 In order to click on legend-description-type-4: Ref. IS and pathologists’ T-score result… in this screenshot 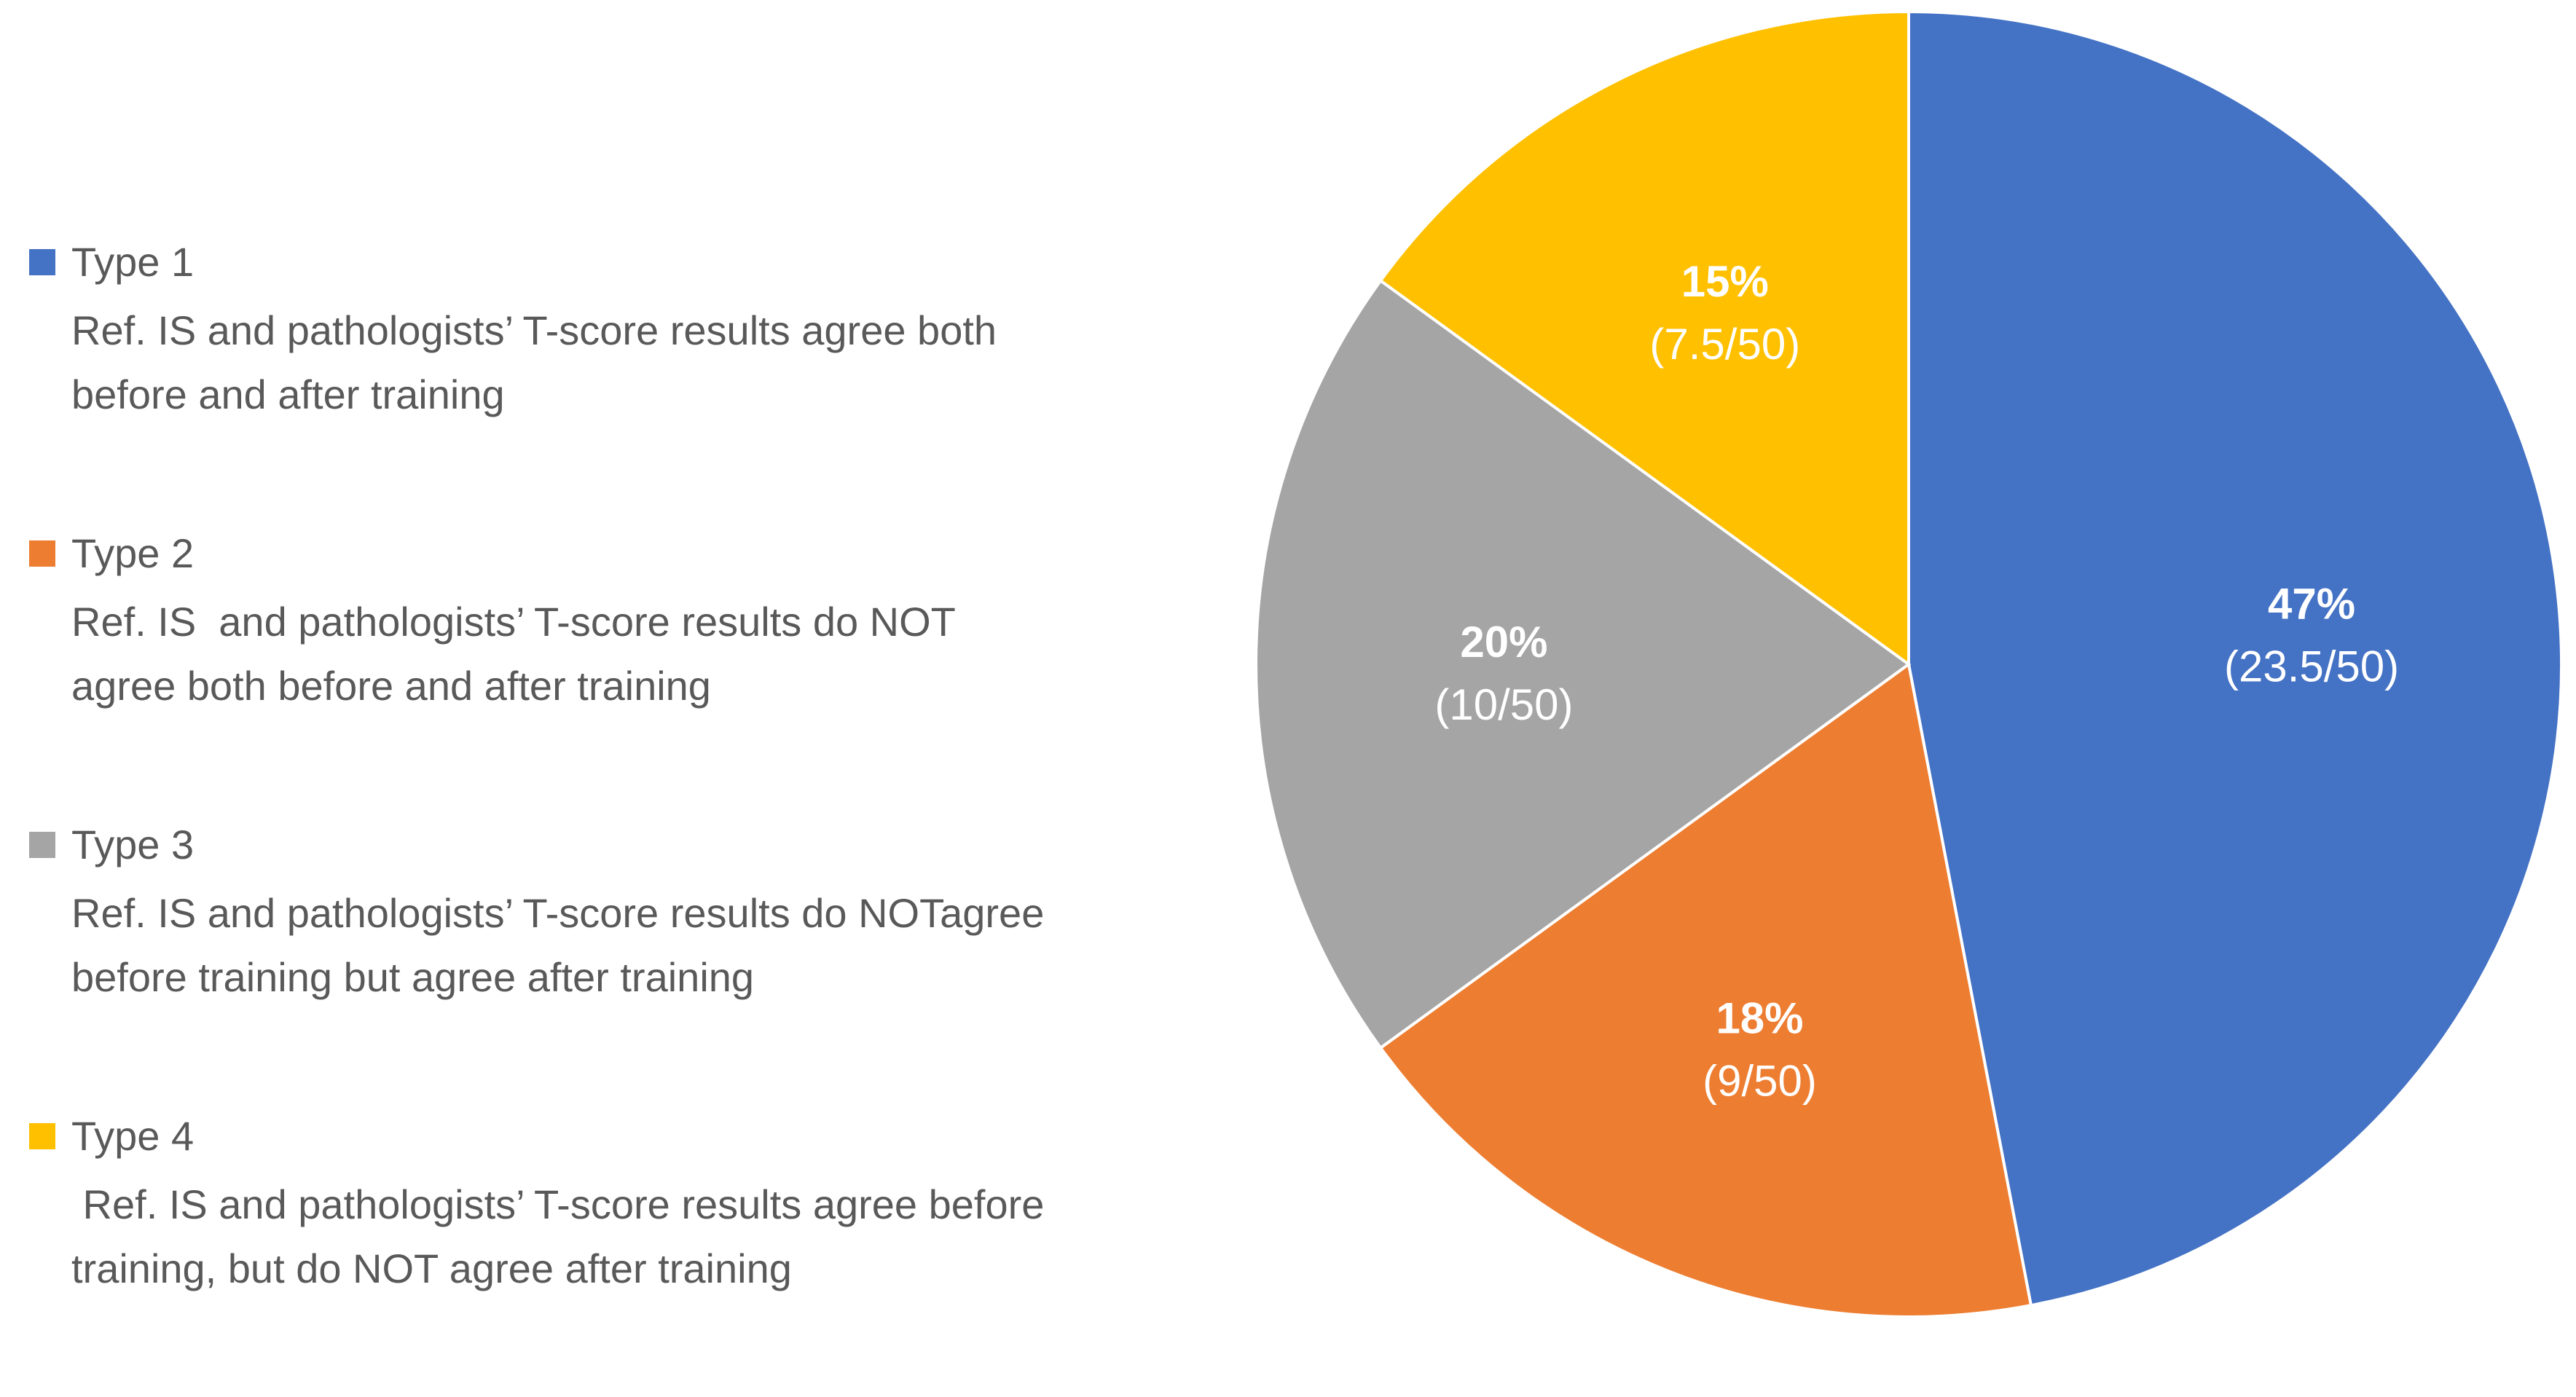, I will do `click(558, 1236)`.